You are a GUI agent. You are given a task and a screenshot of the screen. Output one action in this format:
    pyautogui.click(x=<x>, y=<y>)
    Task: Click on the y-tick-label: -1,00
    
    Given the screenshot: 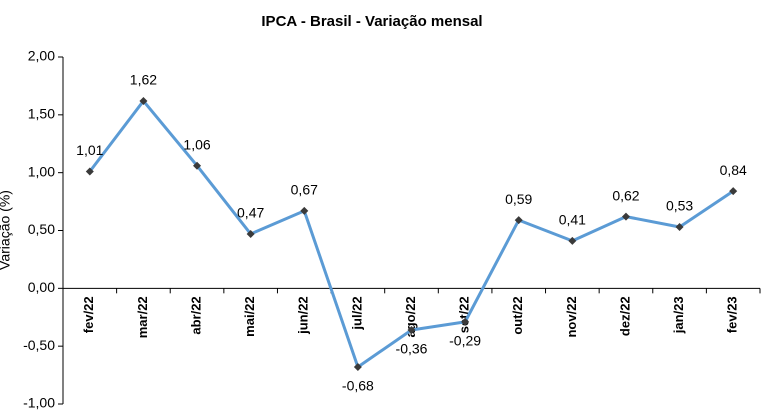 What is the action you would take?
    pyautogui.click(x=39, y=403)
    